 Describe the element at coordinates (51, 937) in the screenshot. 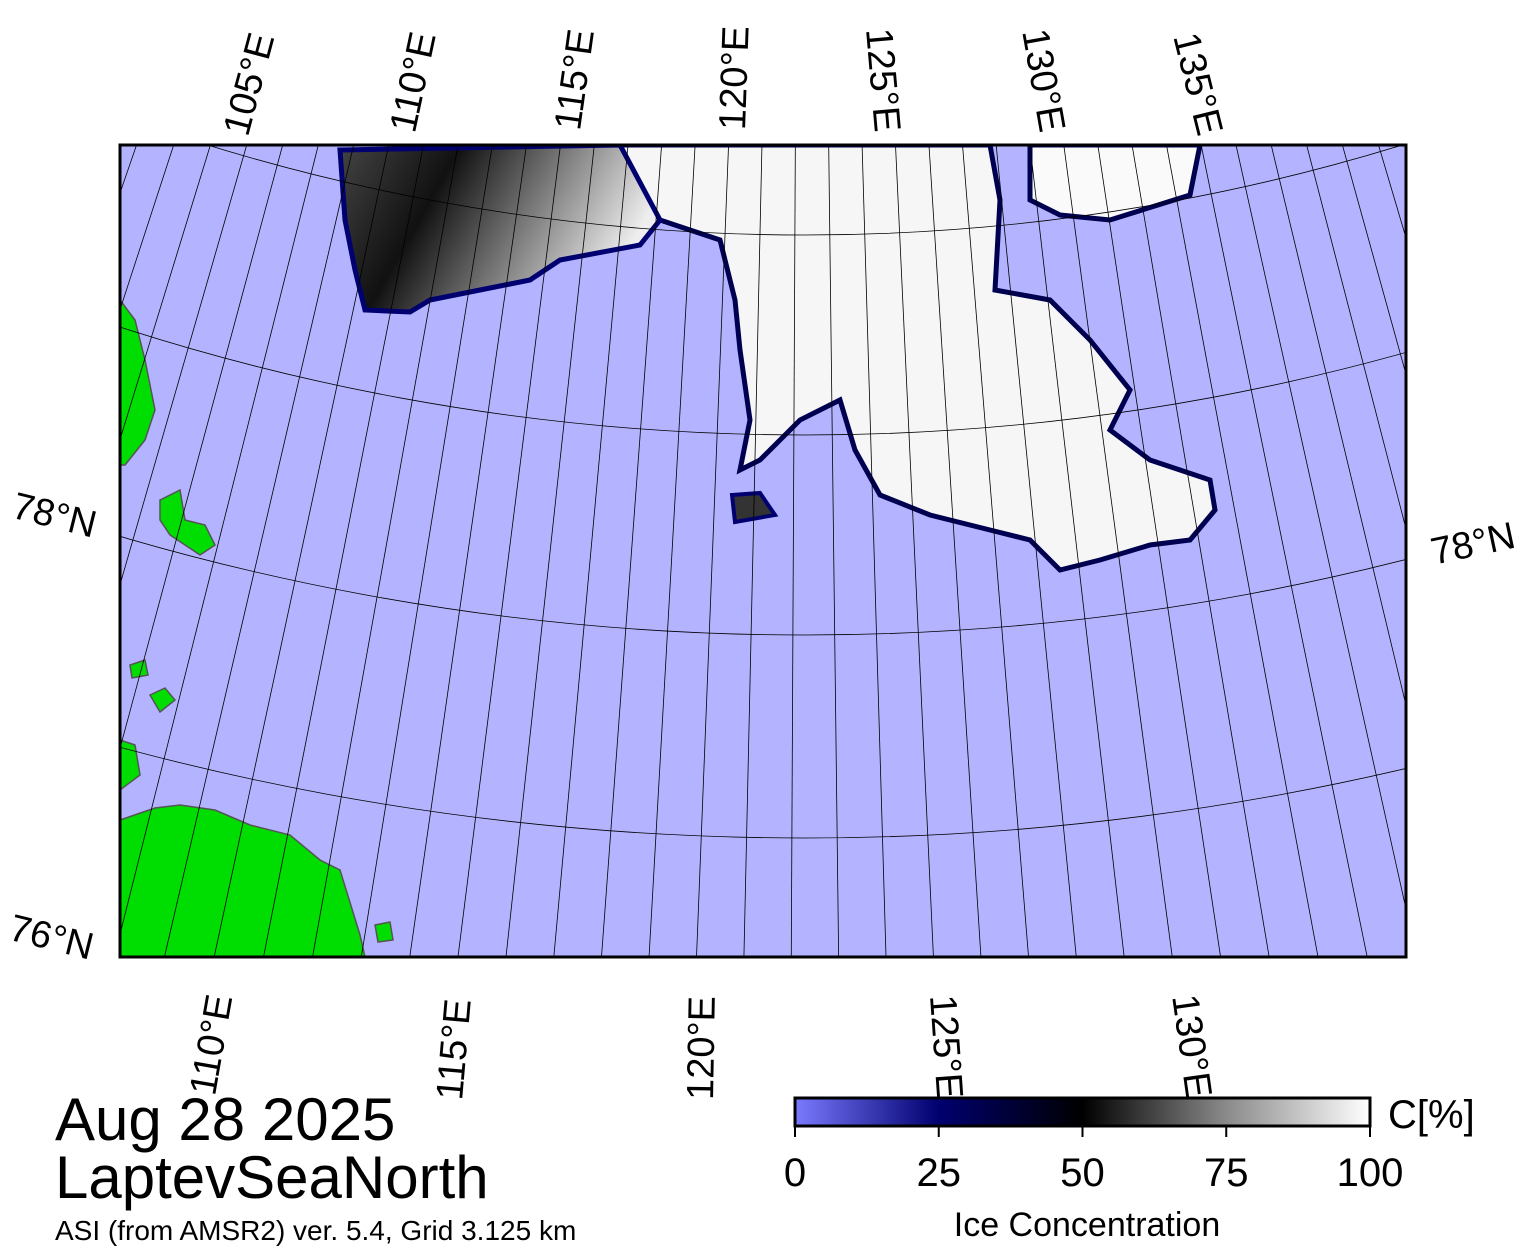

I see `left-label: 76°N` at that location.